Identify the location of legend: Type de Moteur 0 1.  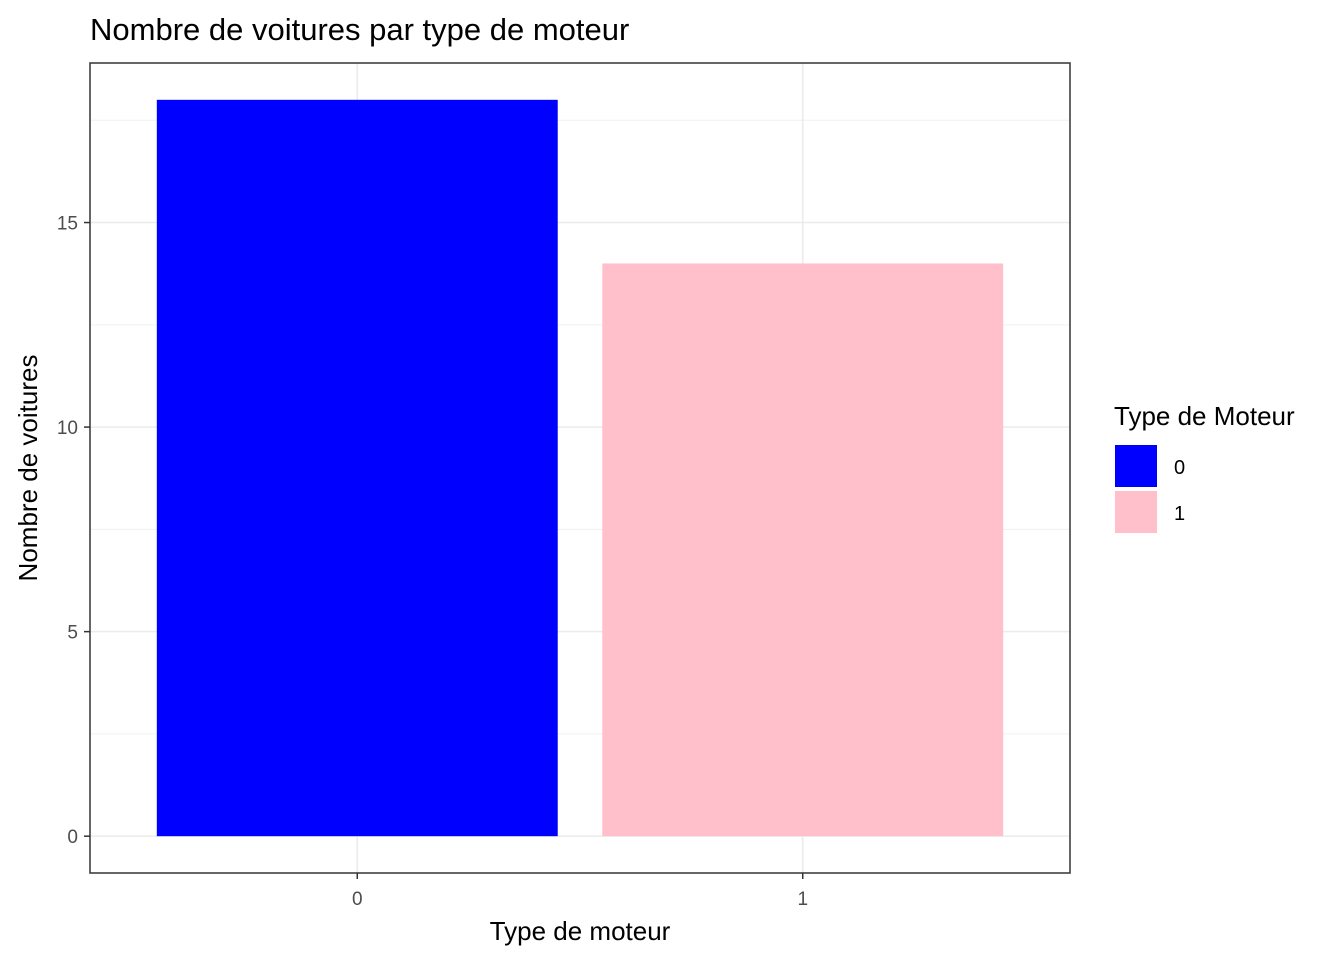
(1204, 467).